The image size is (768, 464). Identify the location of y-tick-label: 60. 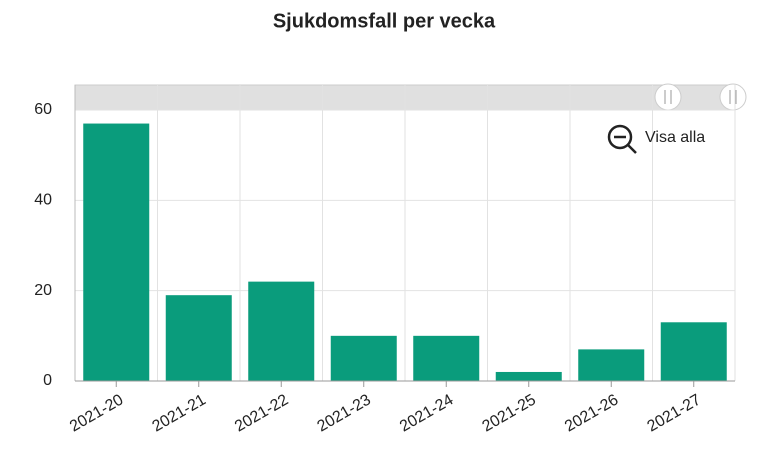
(43, 109).